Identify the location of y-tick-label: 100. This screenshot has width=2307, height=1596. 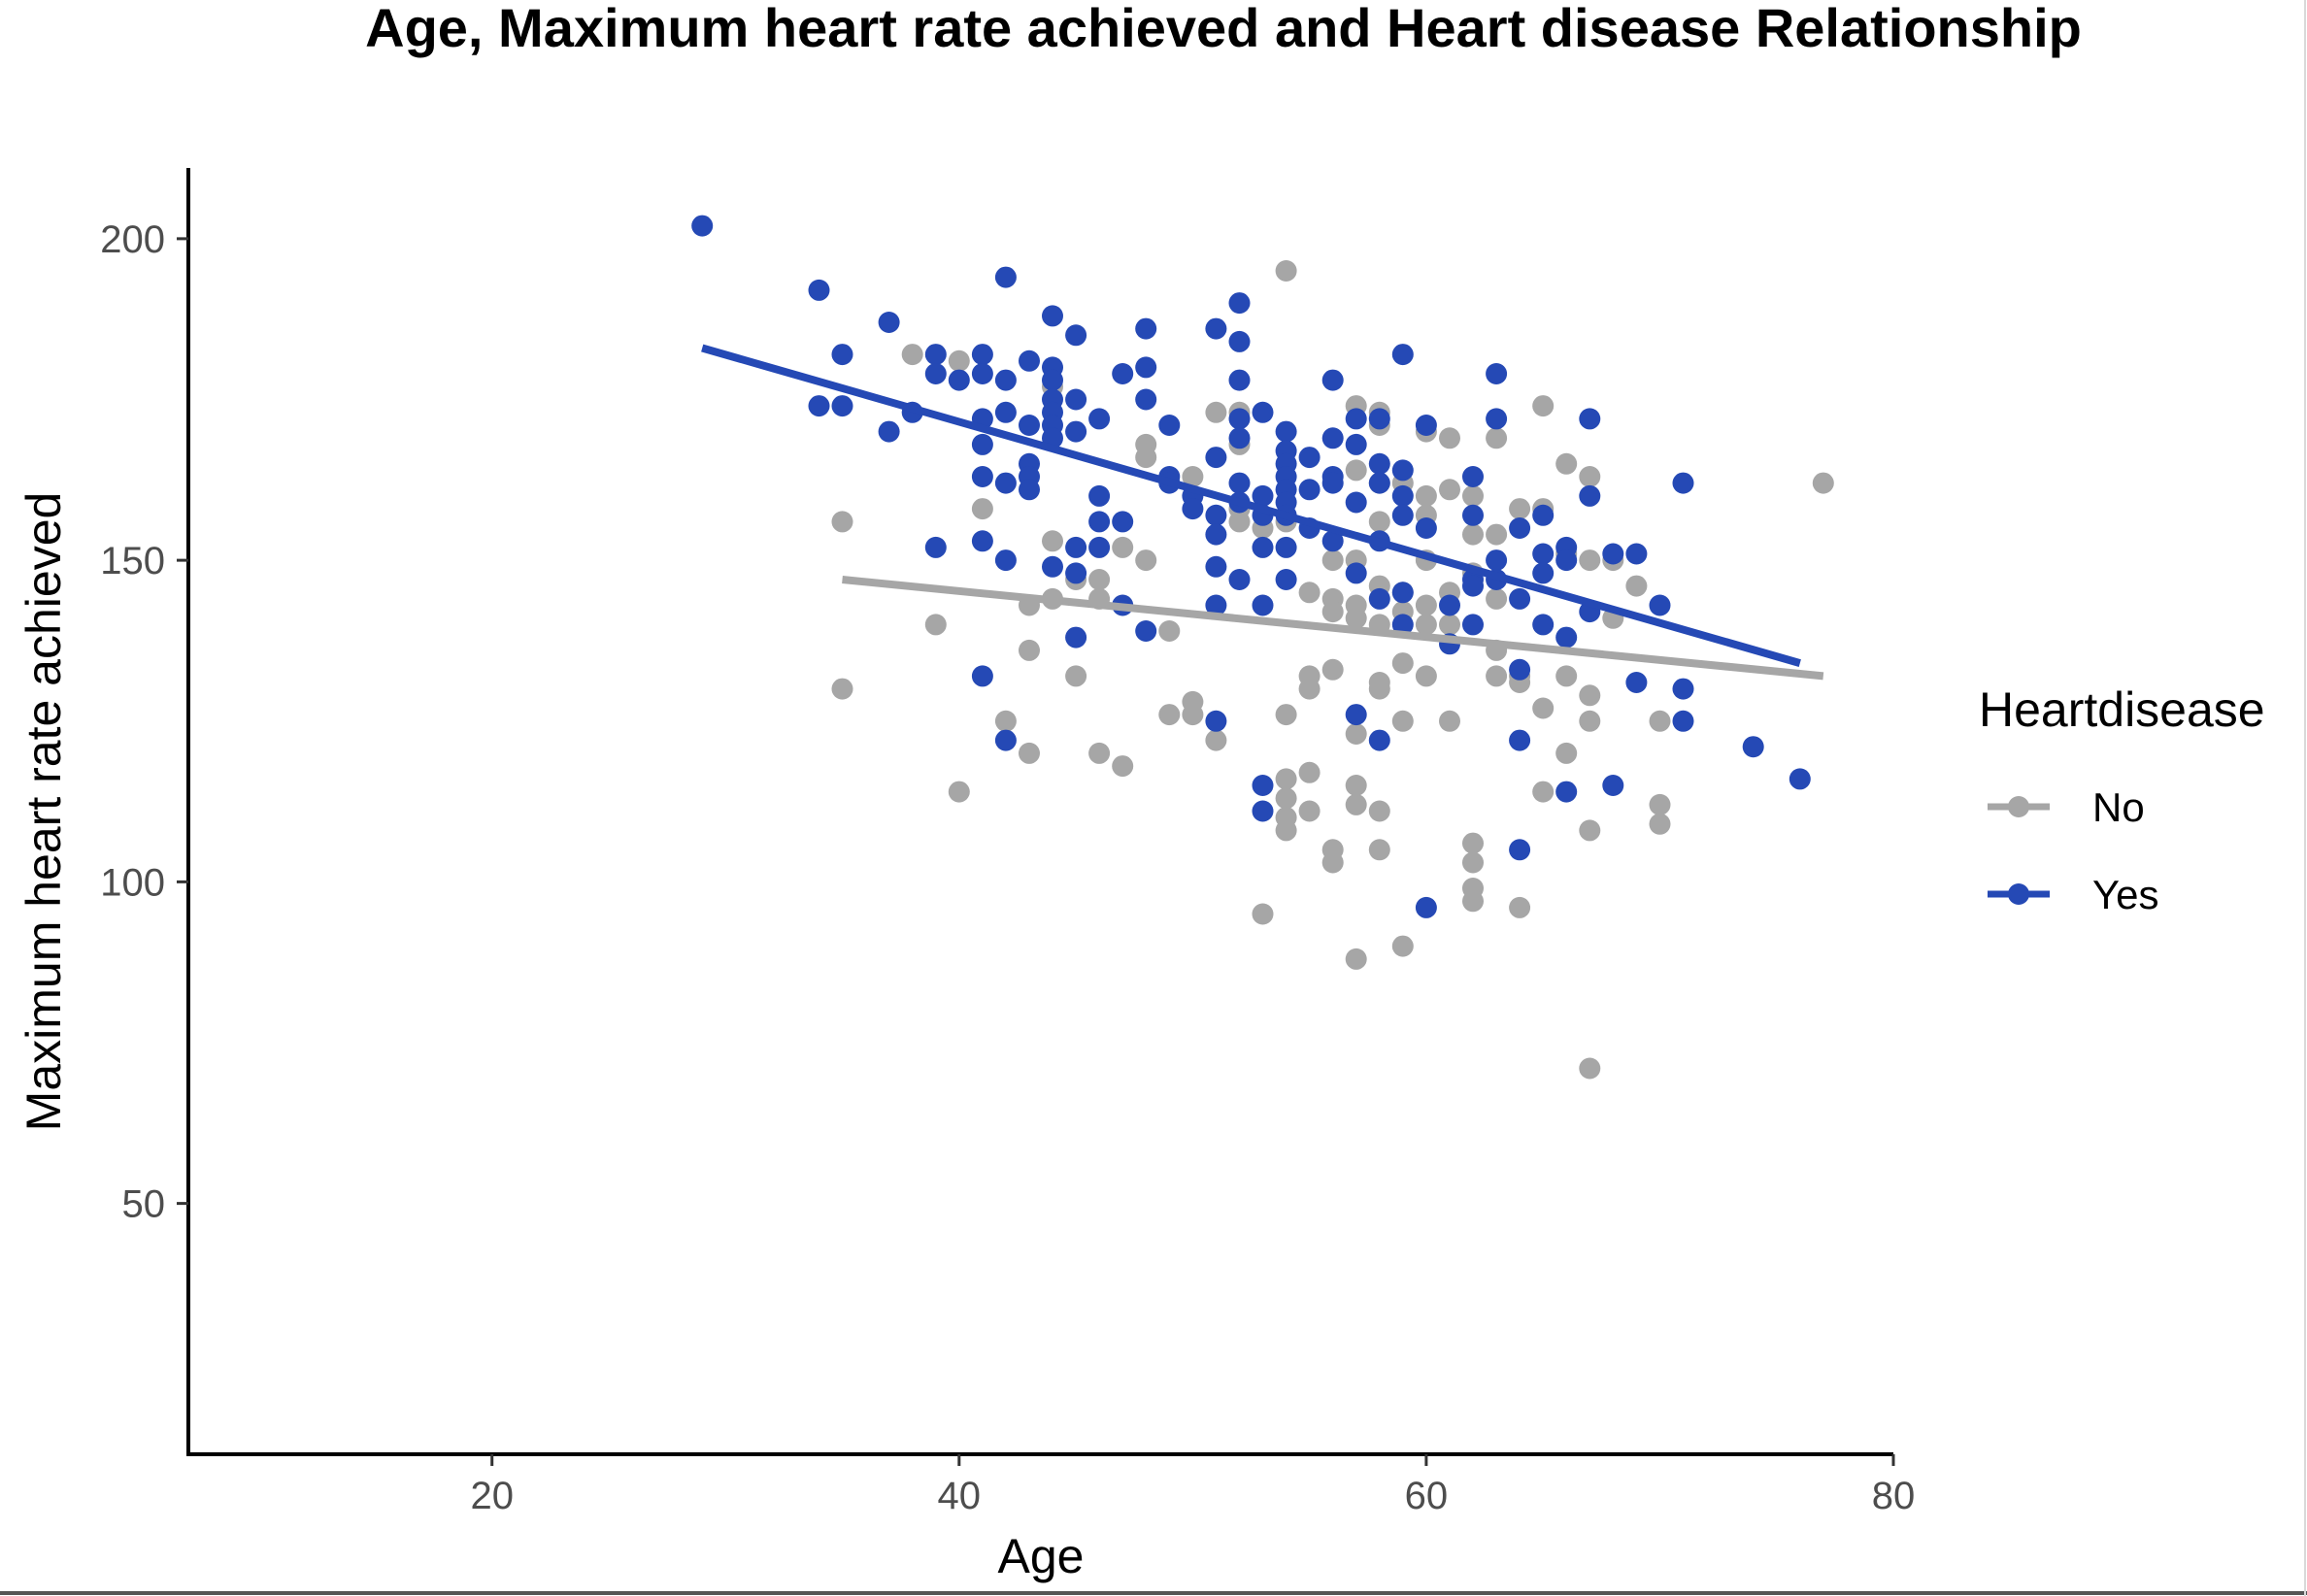
(132, 882).